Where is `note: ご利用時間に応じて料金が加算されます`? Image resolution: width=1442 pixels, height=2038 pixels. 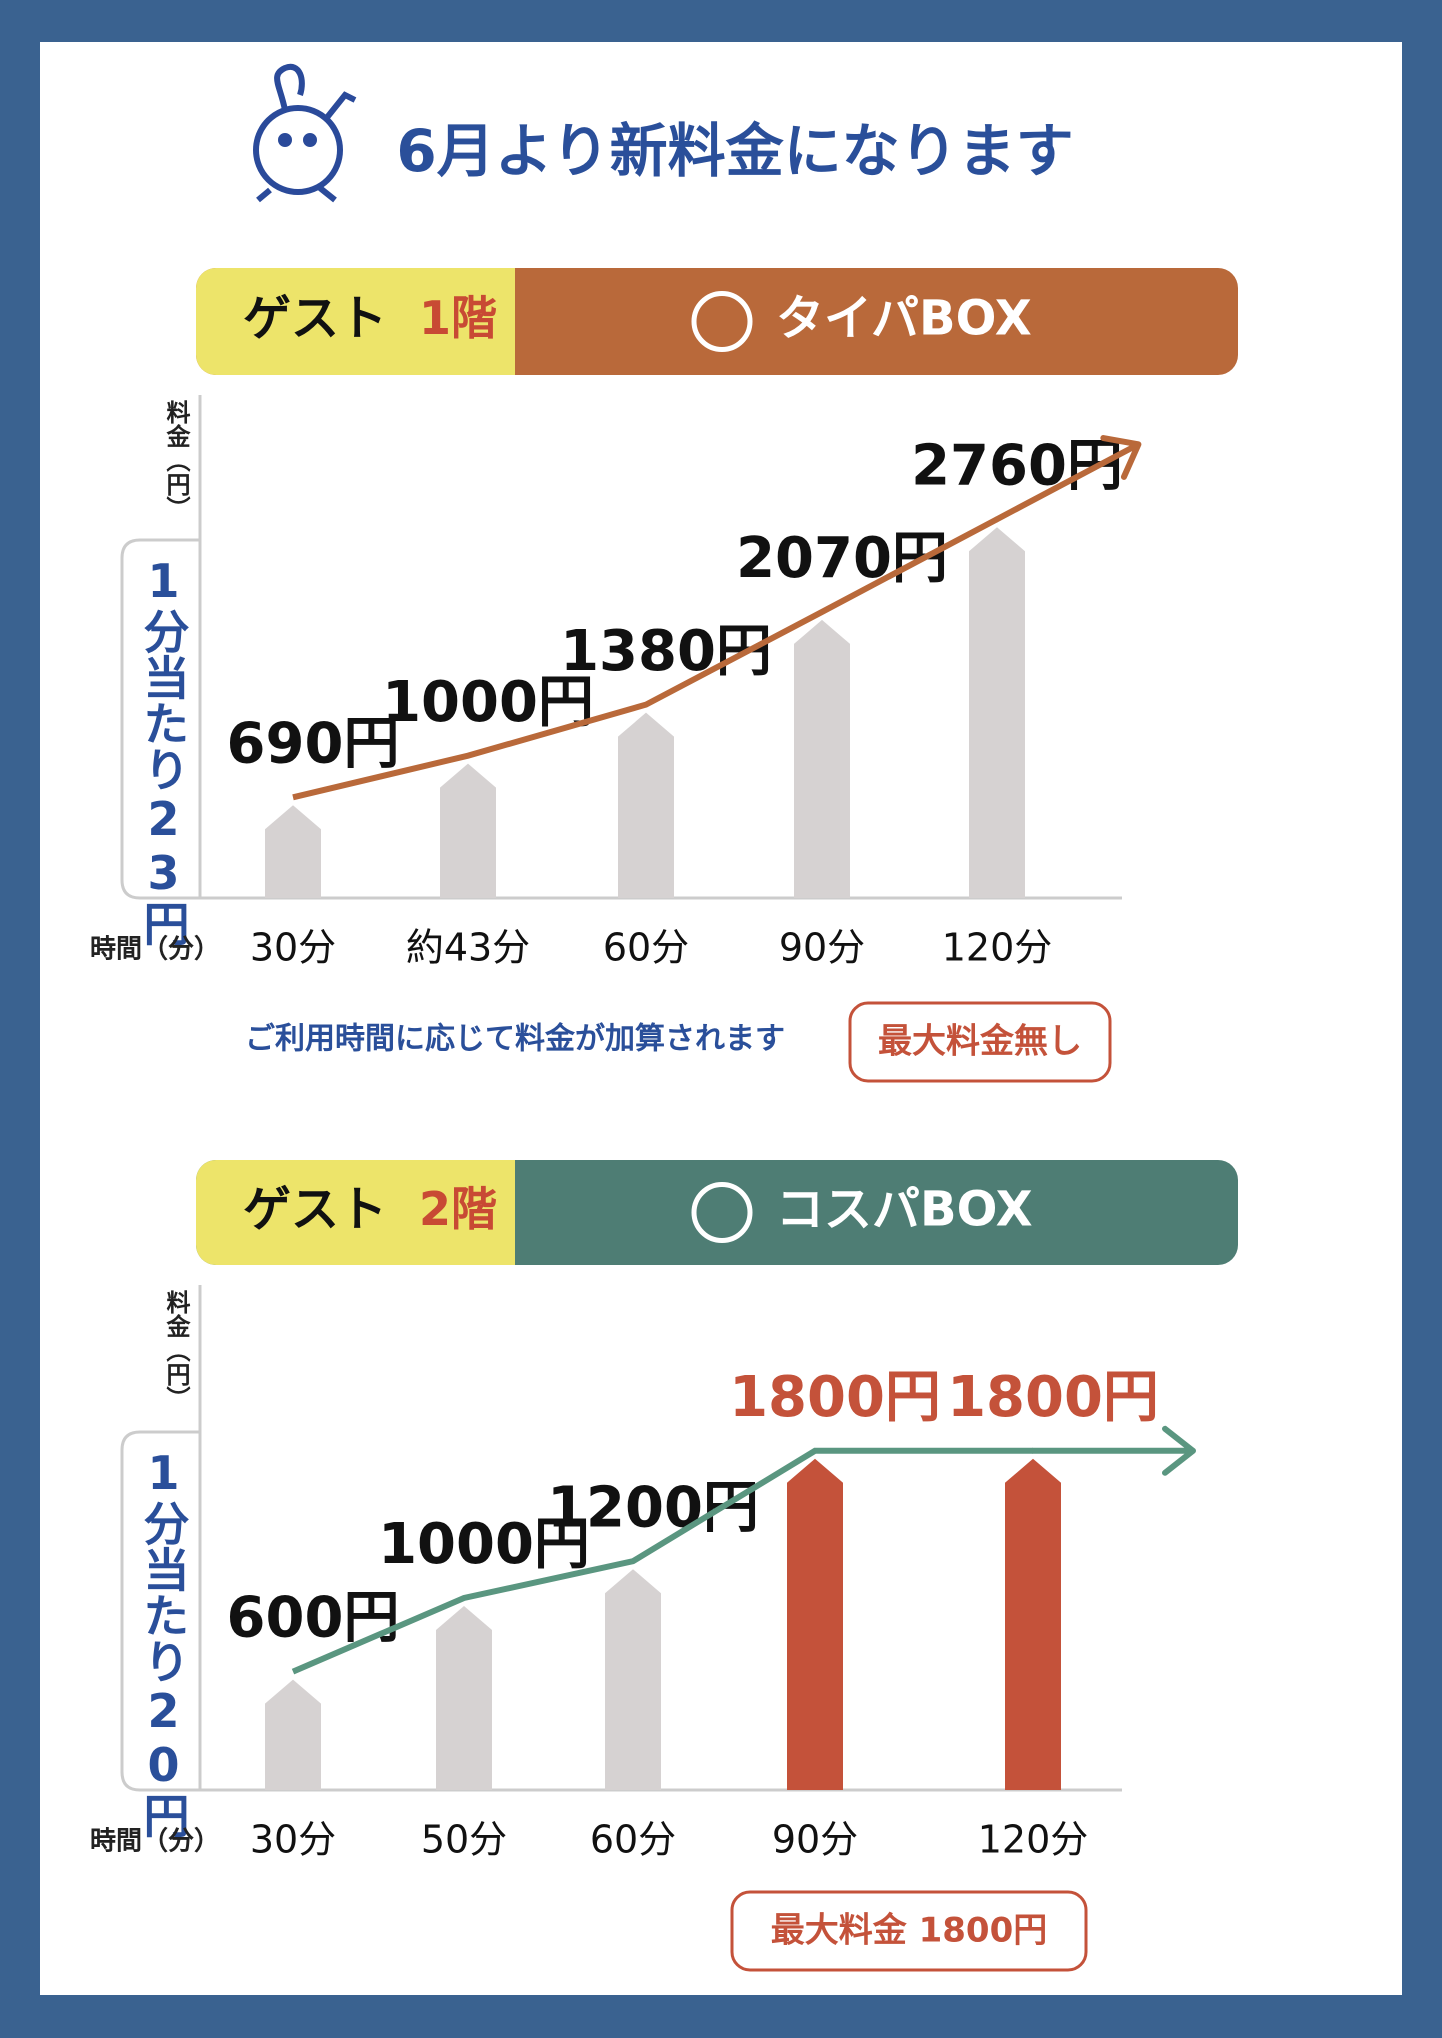 note: ご利用時間に応じて料金が加算されます is located at coordinates (515, 1039).